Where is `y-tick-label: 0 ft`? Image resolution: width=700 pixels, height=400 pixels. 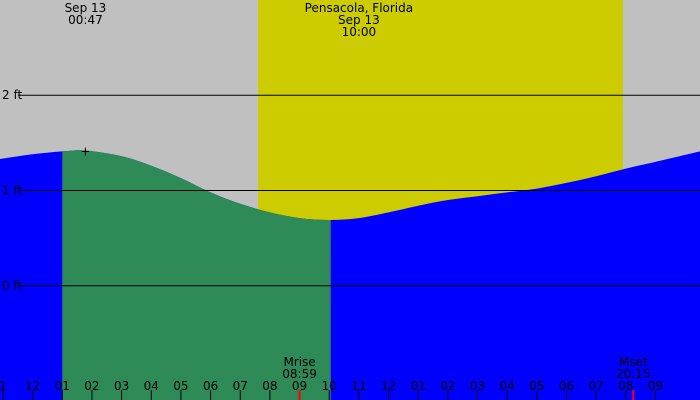
y-tick-label: 0 ft is located at coordinates (12, 286).